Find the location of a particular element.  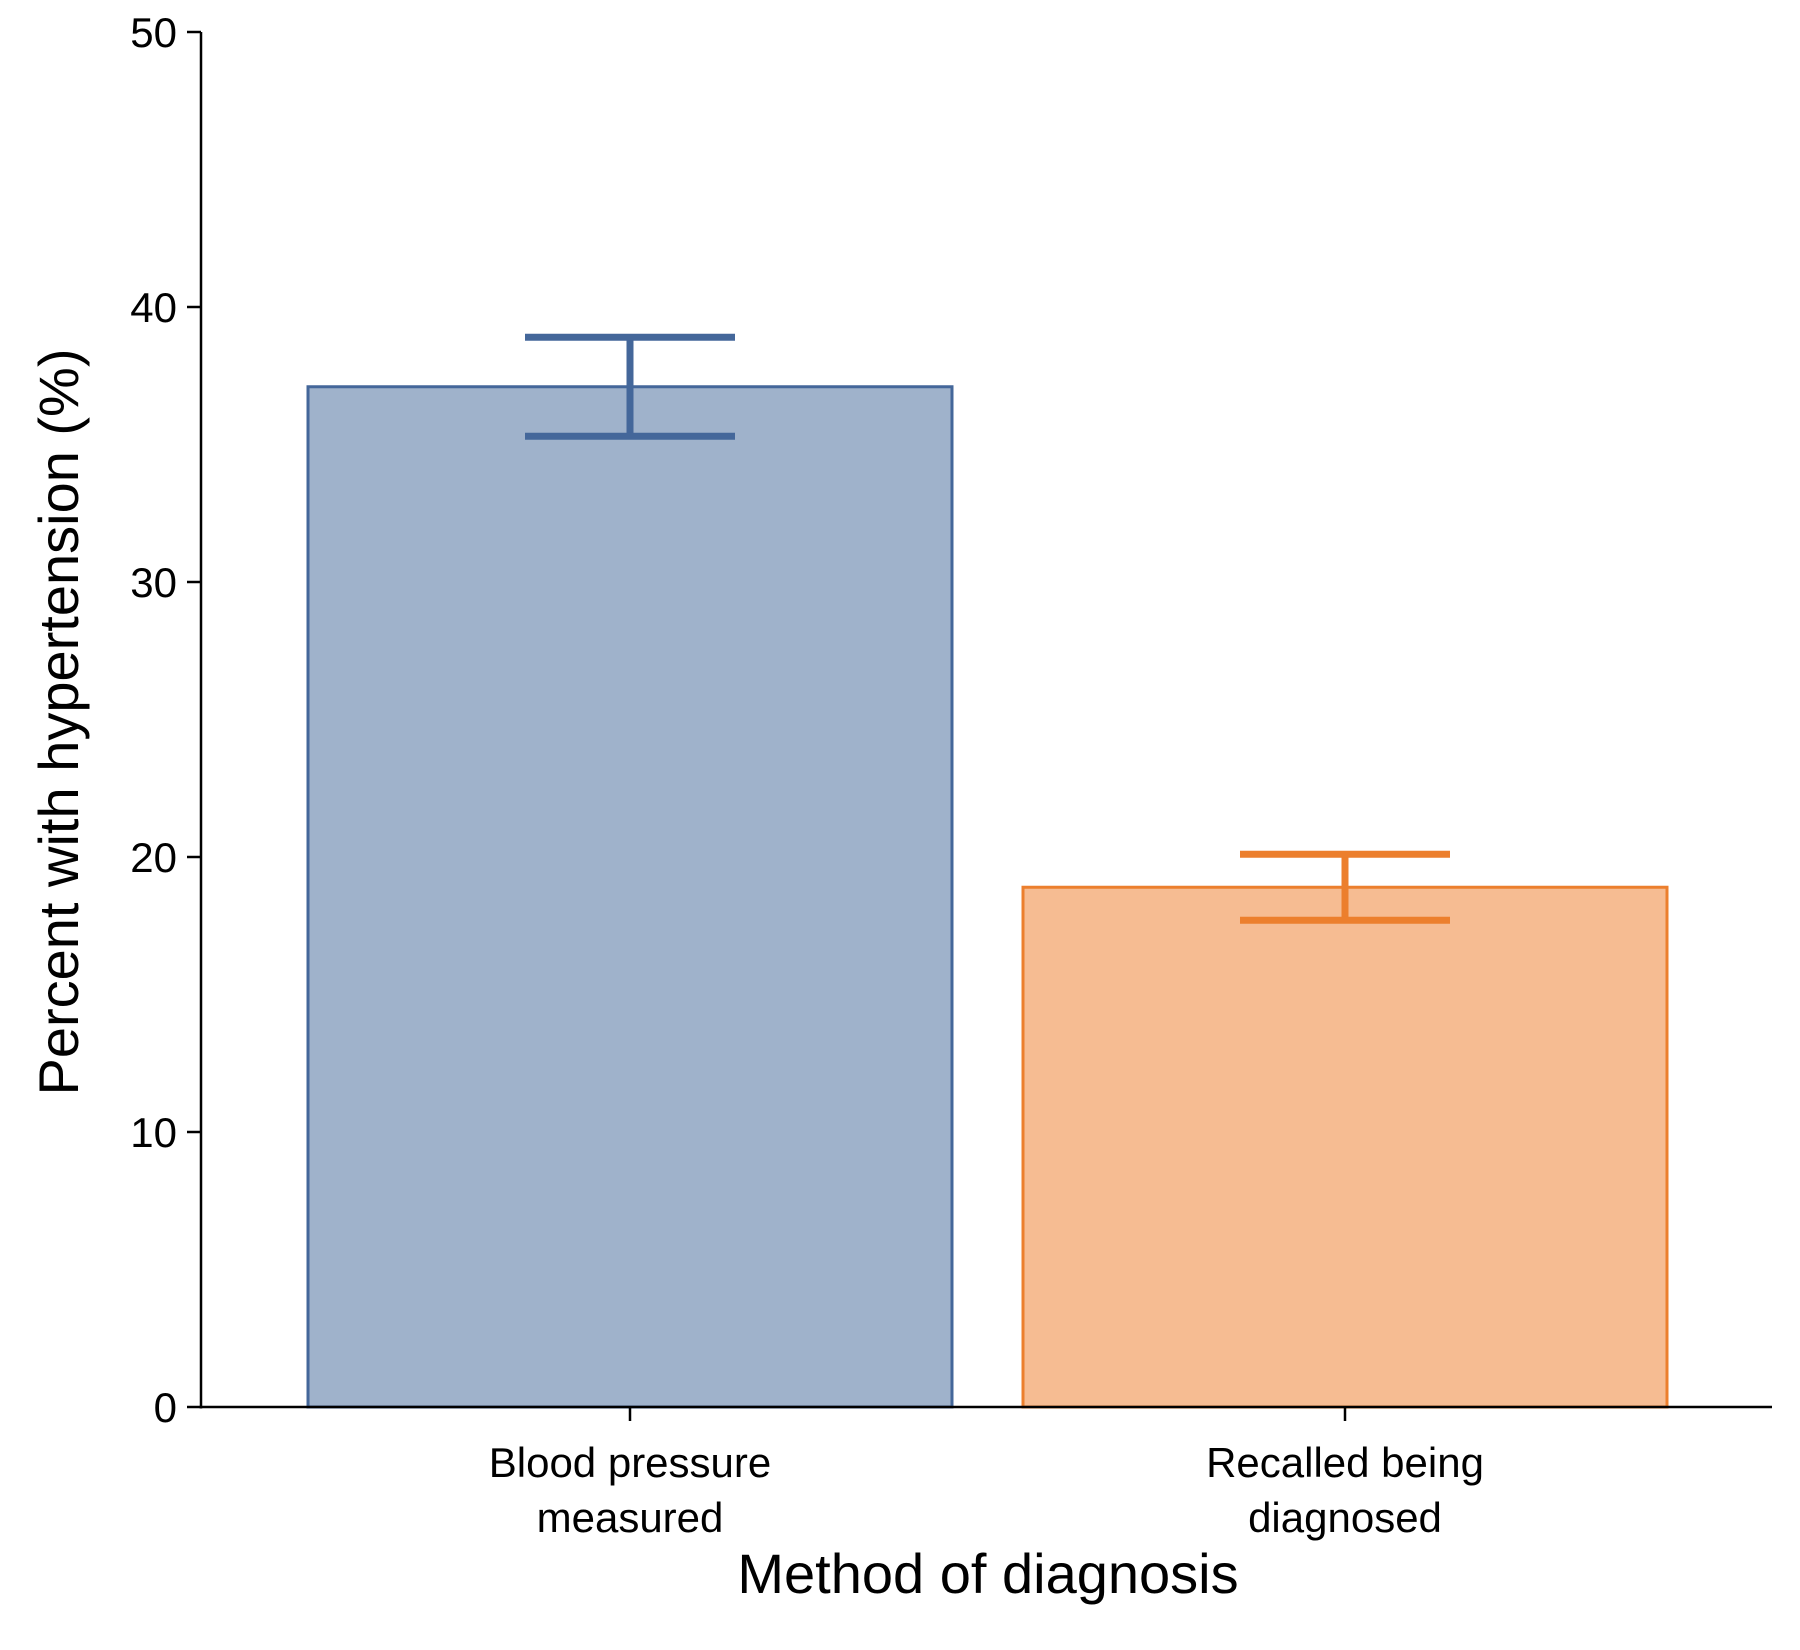

x-axis-title: Method of diagnosis is located at coordinates (987, 1573).